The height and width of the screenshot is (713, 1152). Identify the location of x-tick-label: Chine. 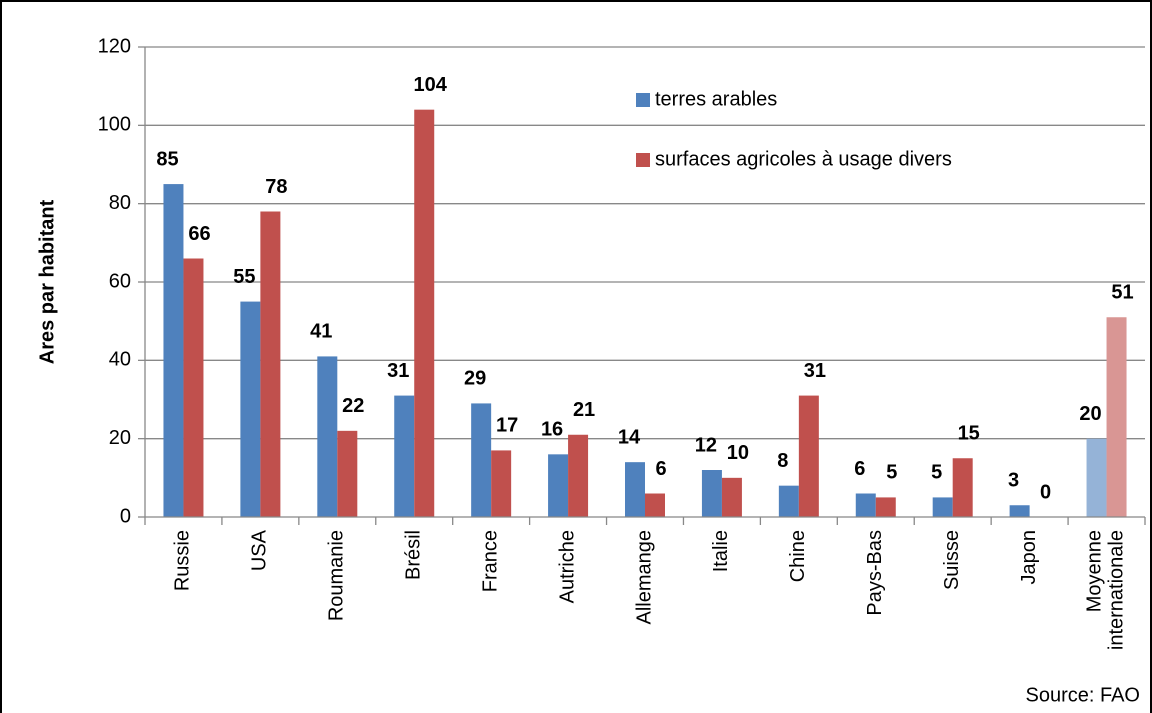
(798, 556).